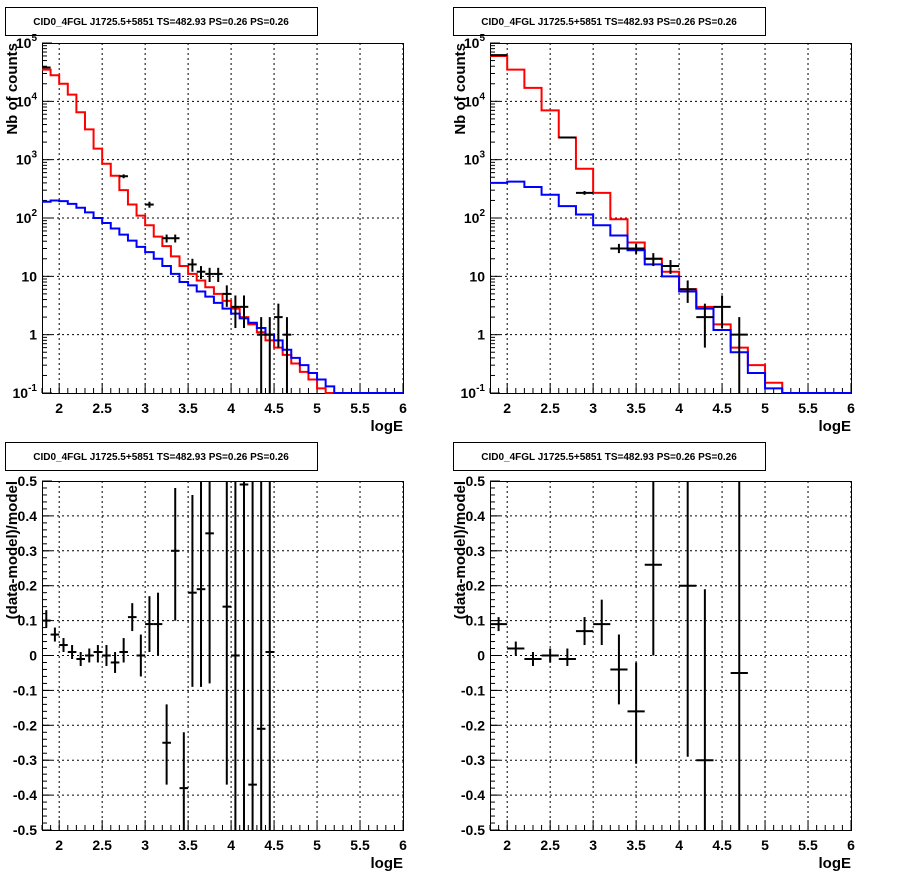 Image resolution: width=898 pixels, height=875 pixels. I want to click on y-tick-label: -0.1, so click(473, 690).